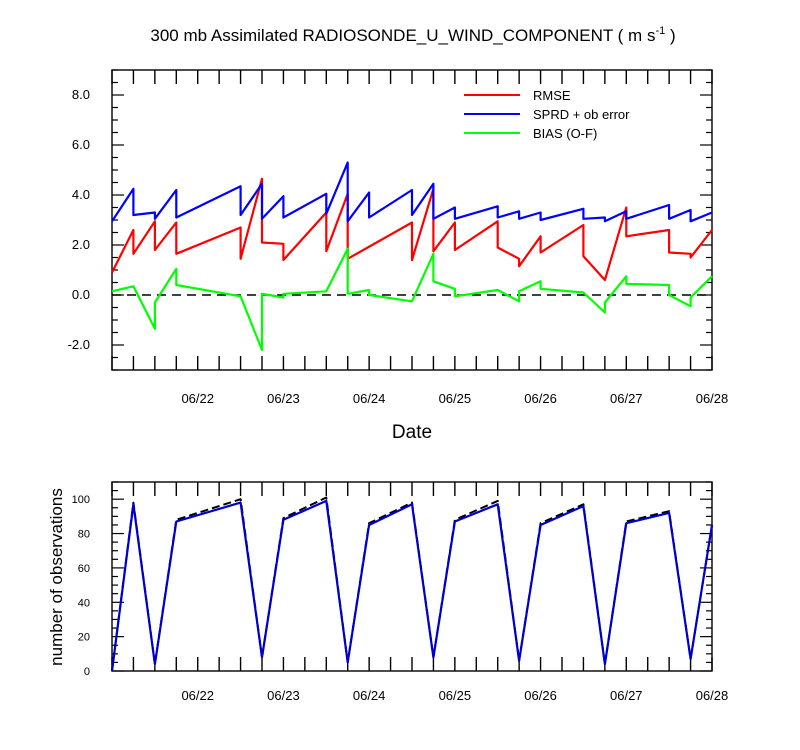  I want to click on legend-label: BIAS (O-F), so click(565, 133).